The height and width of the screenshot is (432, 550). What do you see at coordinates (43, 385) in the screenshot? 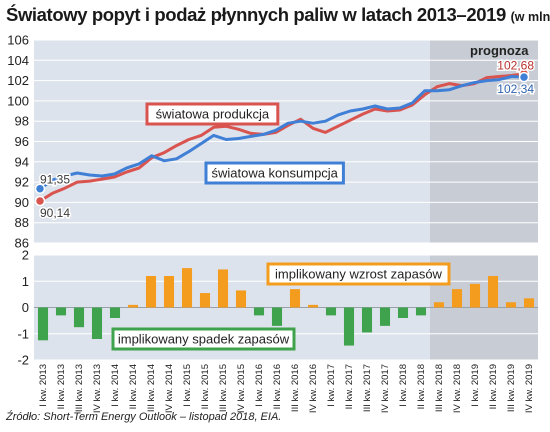
I see `x-tick-label: I kw. 2013` at bounding box center [43, 385].